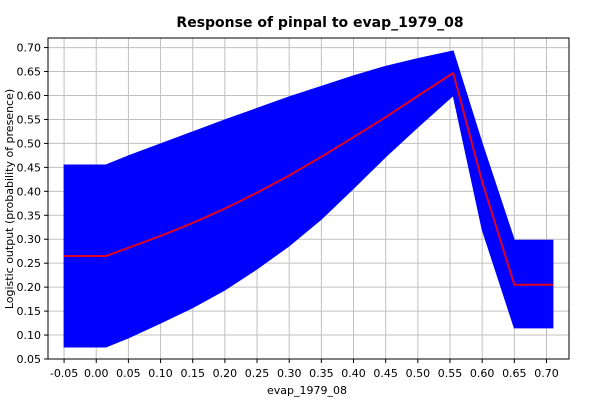 This screenshot has height=400, width=600. Describe the element at coordinates (29, 191) in the screenshot. I see `y-tick-label: 0.40` at that location.